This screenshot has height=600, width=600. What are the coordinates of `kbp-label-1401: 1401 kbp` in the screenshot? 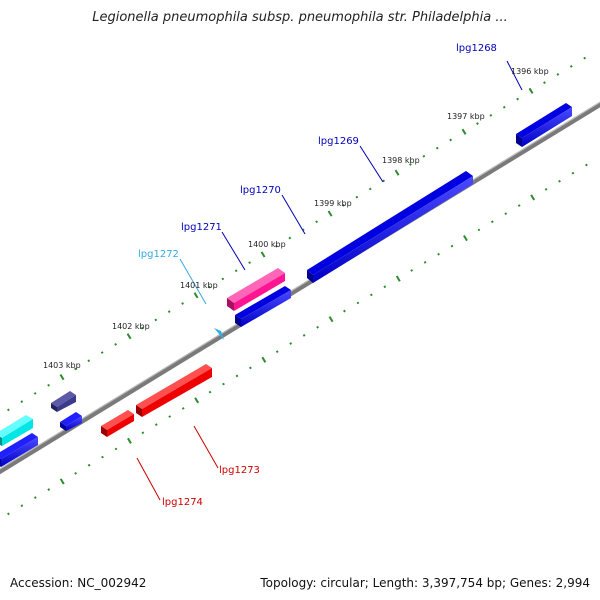 It's located at (199, 285).